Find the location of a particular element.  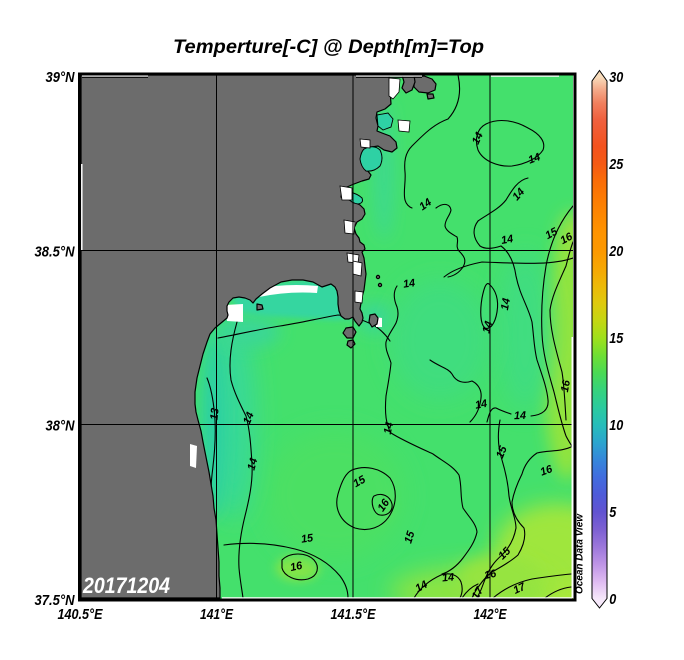

svg-text: 141°E is located at coordinates (217, 614).